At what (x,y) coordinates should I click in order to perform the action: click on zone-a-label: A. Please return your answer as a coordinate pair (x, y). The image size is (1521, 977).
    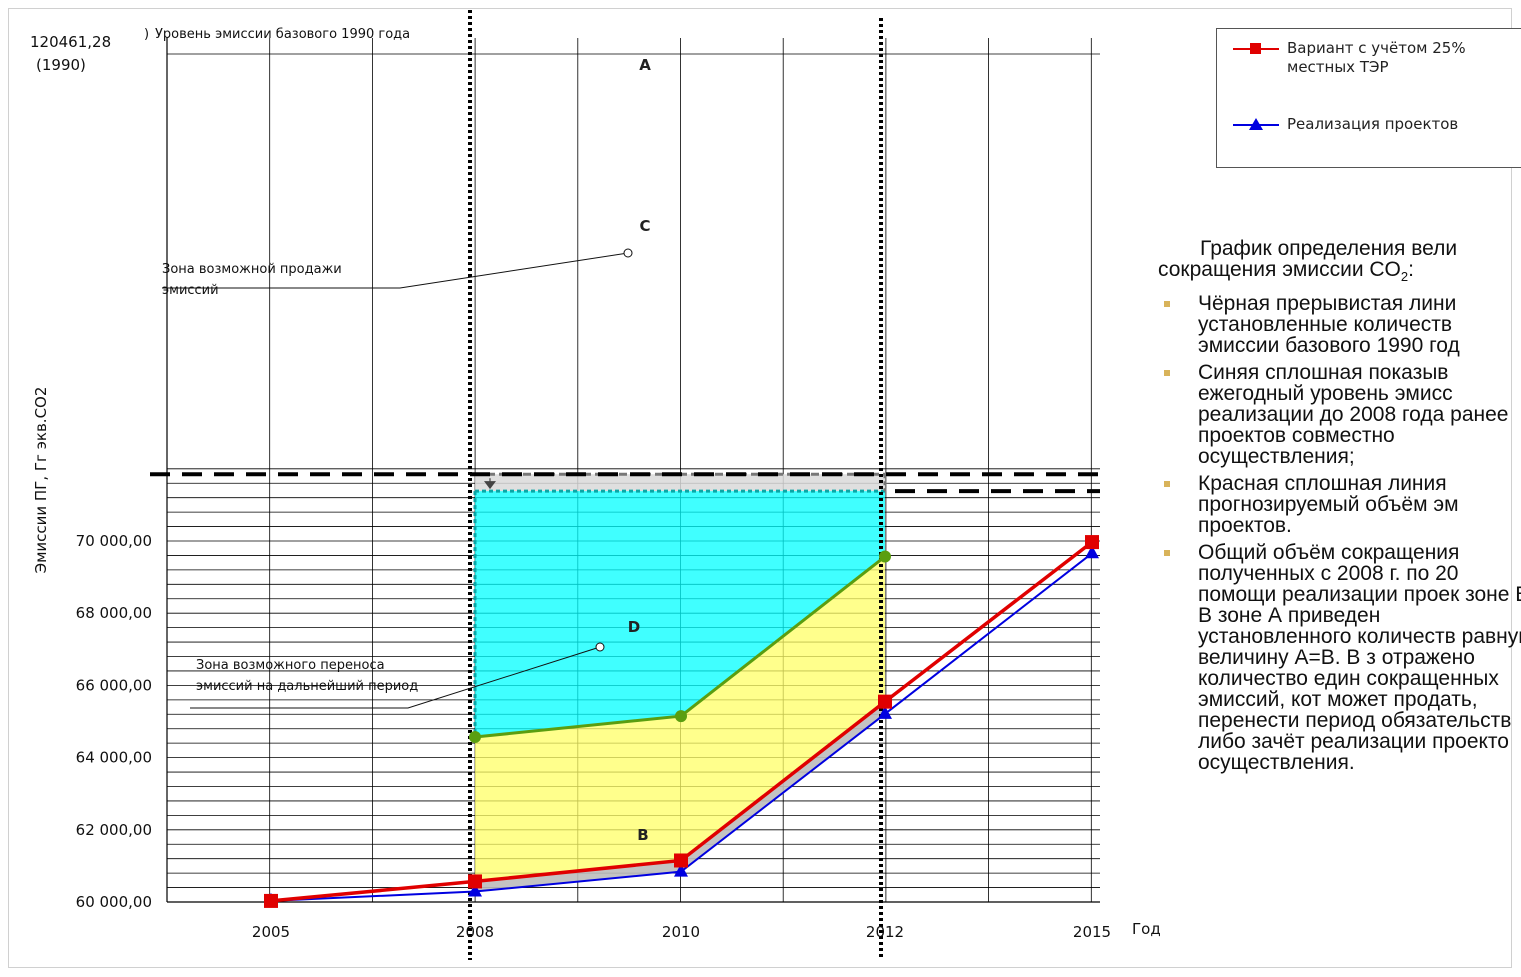
    Looking at the image, I should click on (645, 65).